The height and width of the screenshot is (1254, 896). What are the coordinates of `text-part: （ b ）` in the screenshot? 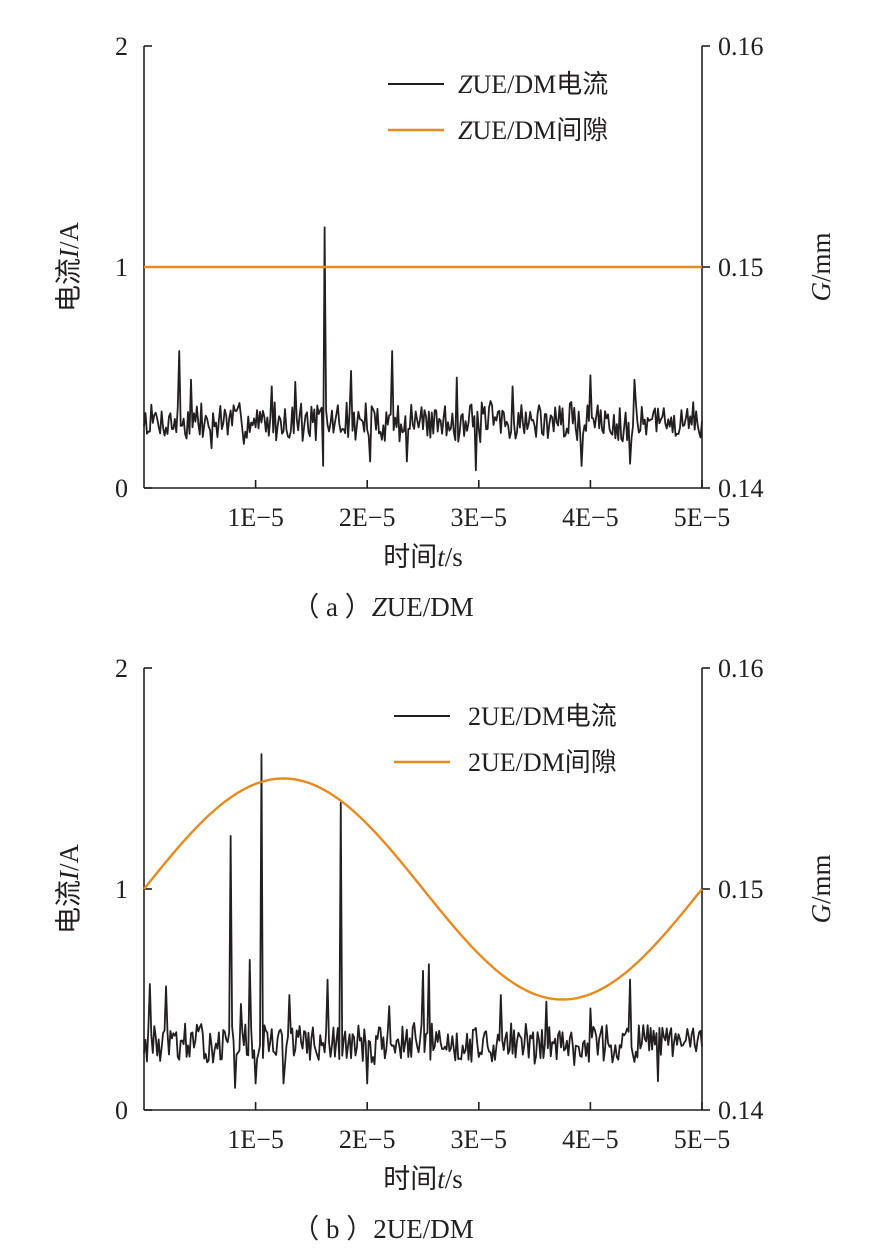 It's located at (332, 1229).